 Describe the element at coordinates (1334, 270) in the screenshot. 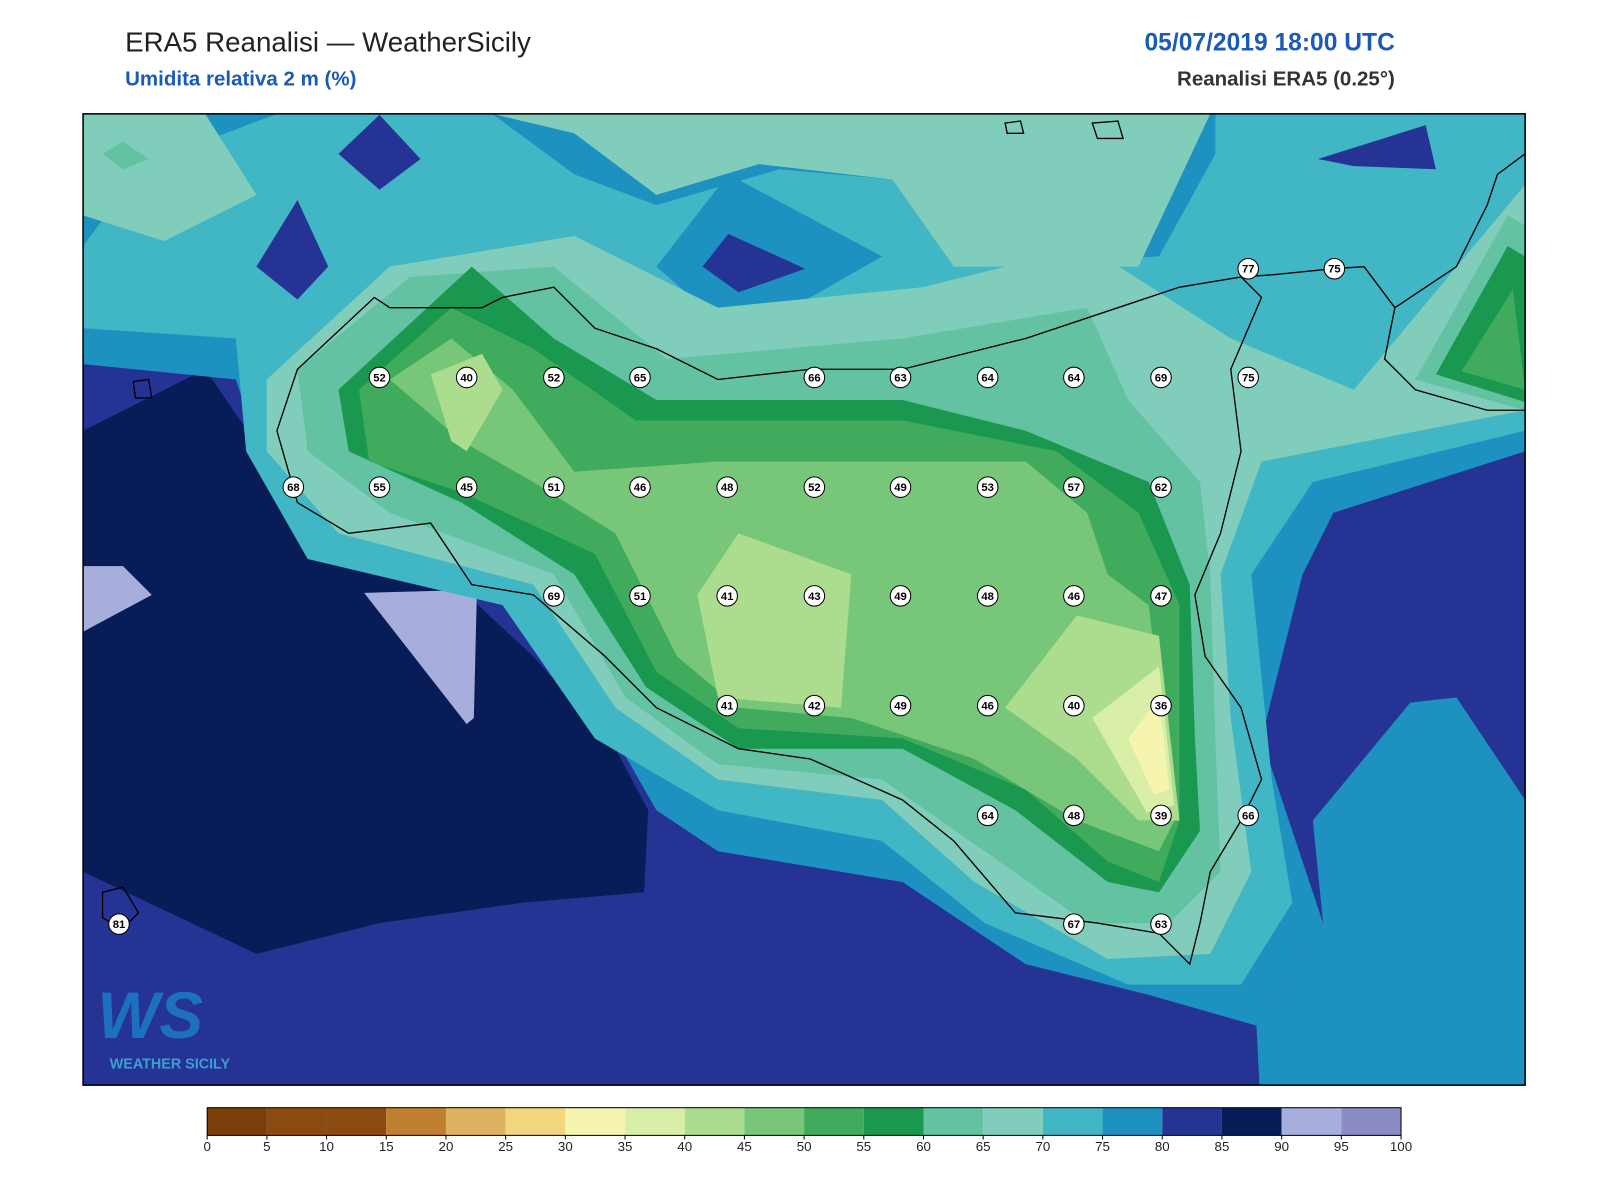

I see `station-value: 75` at that location.